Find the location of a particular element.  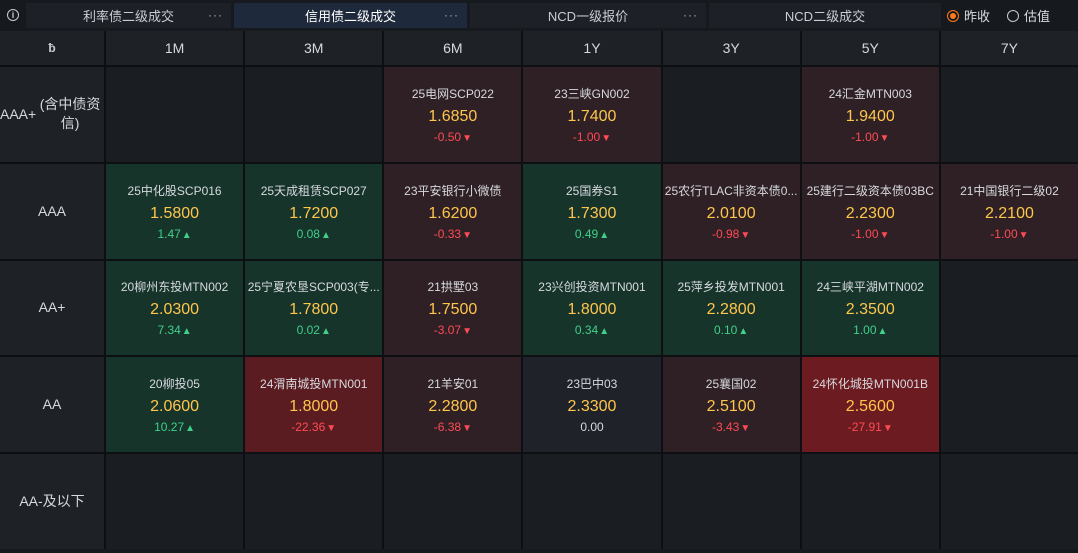

bond-yield: 1.6850 is located at coordinates (453, 116).